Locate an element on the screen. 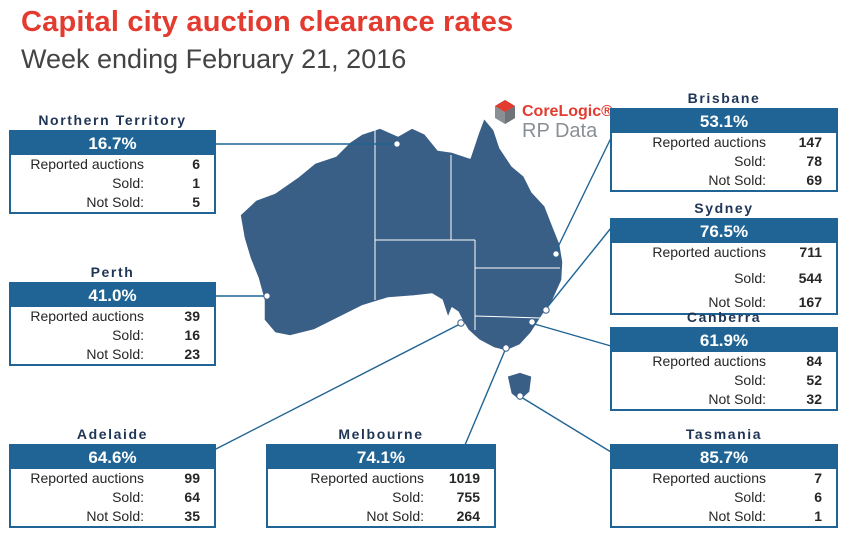  reported-row: Reported auctions 84 is located at coordinates (724, 361).